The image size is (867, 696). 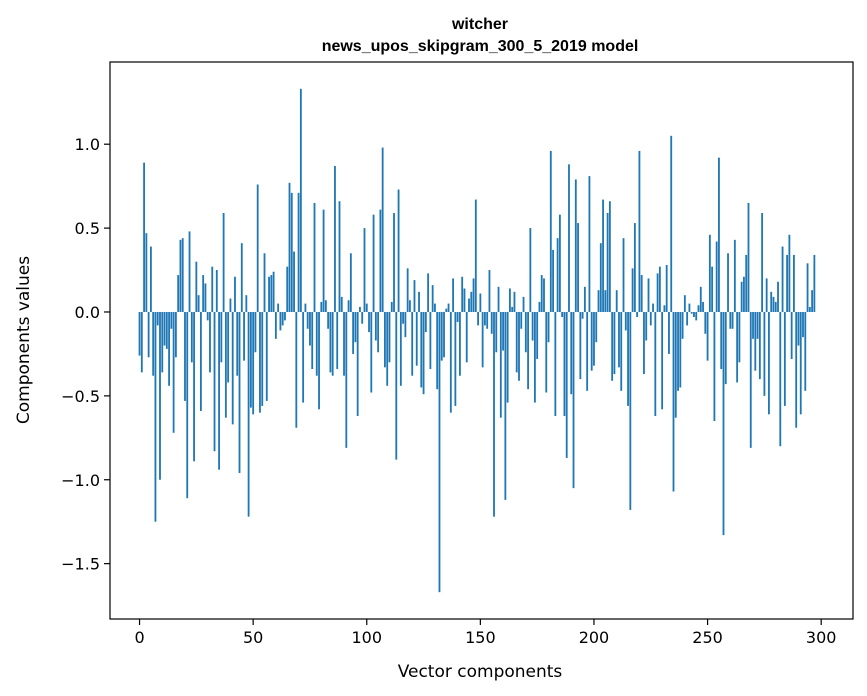 What do you see at coordinates (85, 354) in the screenshot?
I see `y-axis-ticks: 1.0 0.5 0.0 −0.5 −1.0 −1.5` at bounding box center [85, 354].